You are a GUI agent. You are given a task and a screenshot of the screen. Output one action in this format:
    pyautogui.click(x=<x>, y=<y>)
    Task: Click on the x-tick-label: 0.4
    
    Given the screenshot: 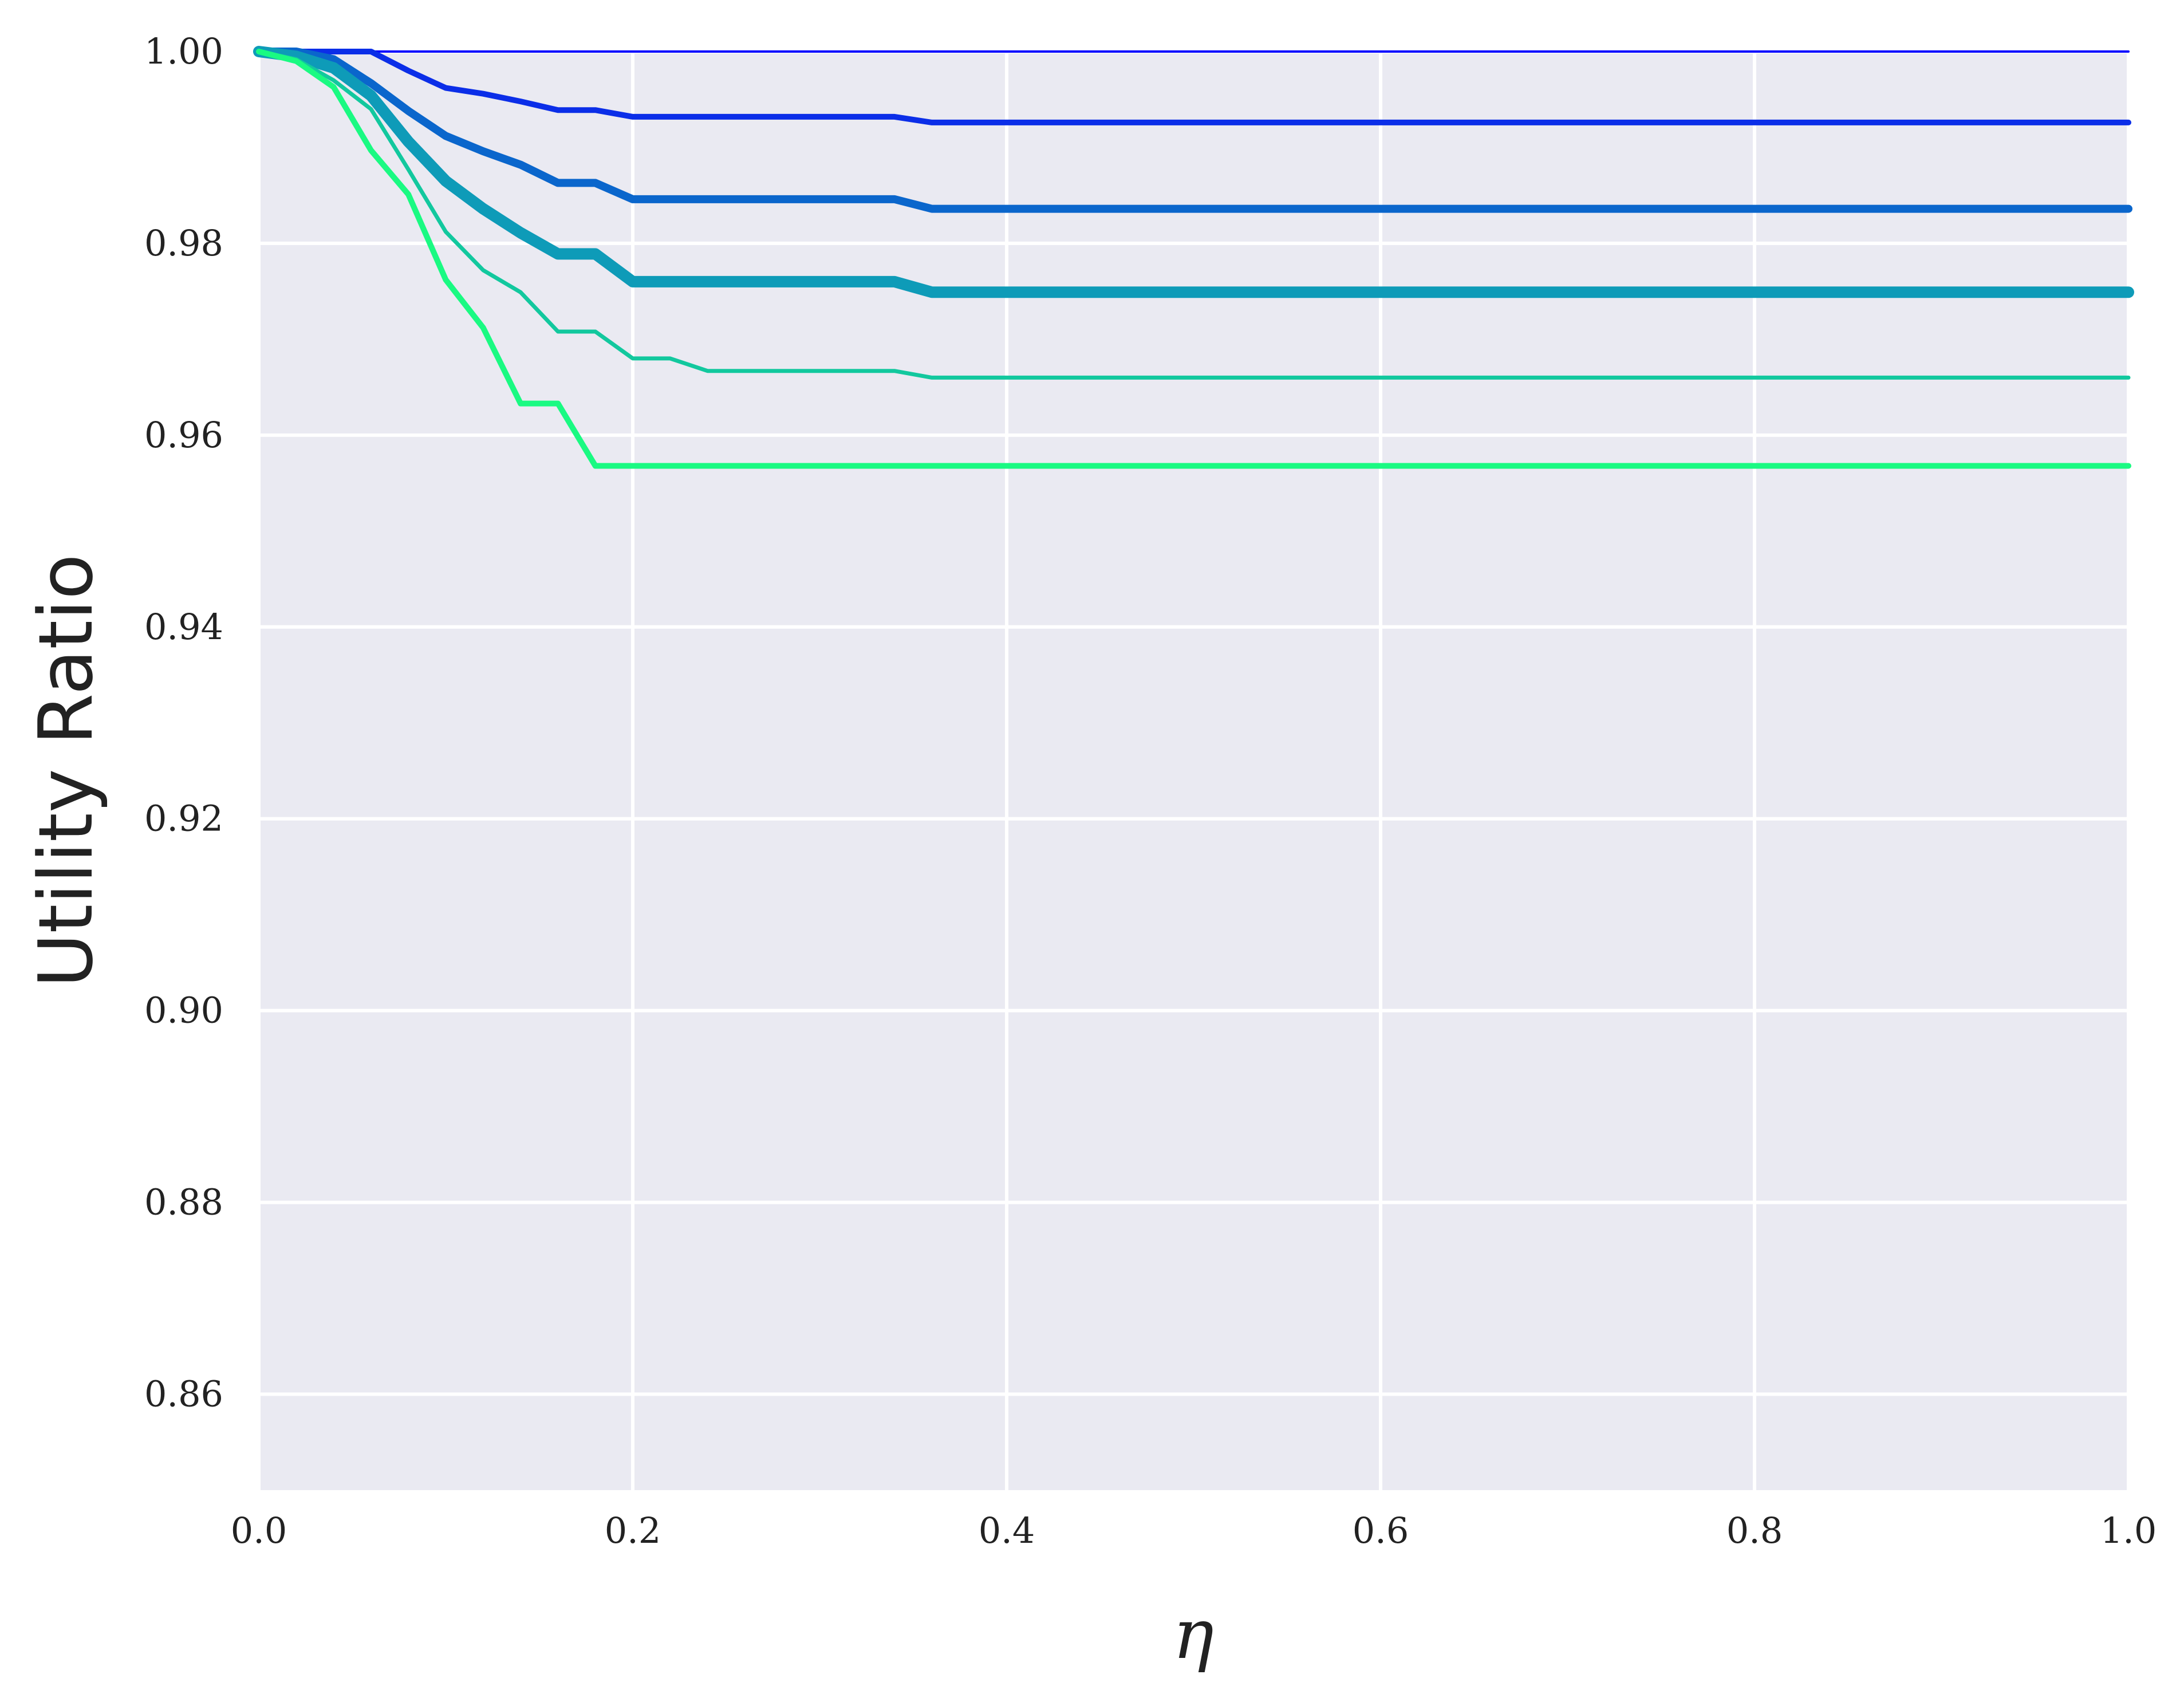 What is the action you would take?
    pyautogui.click(x=1007, y=1530)
    